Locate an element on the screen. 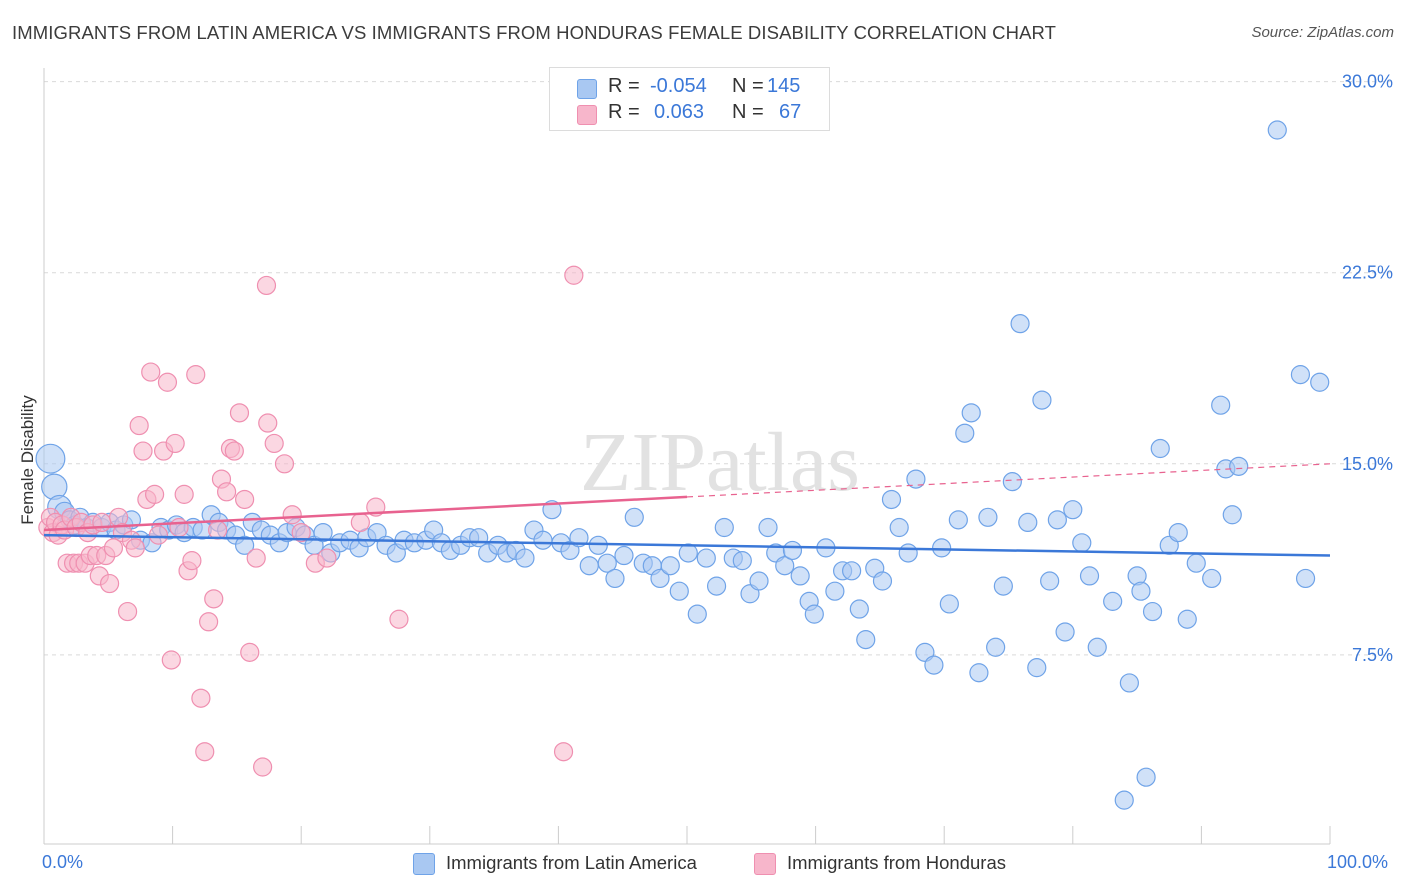 Image resolution: width=1406 pixels, height=892 pixels. y-tick-label: 15.0% is located at coordinates (1367, 464).